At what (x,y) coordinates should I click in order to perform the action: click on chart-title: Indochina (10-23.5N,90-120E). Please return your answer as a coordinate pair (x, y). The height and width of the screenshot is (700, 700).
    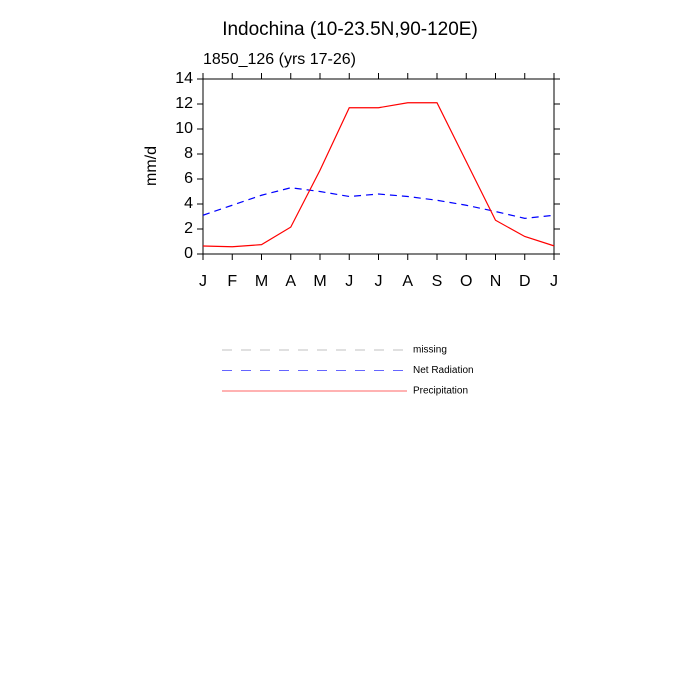
    Looking at the image, I should click on (350, 29).